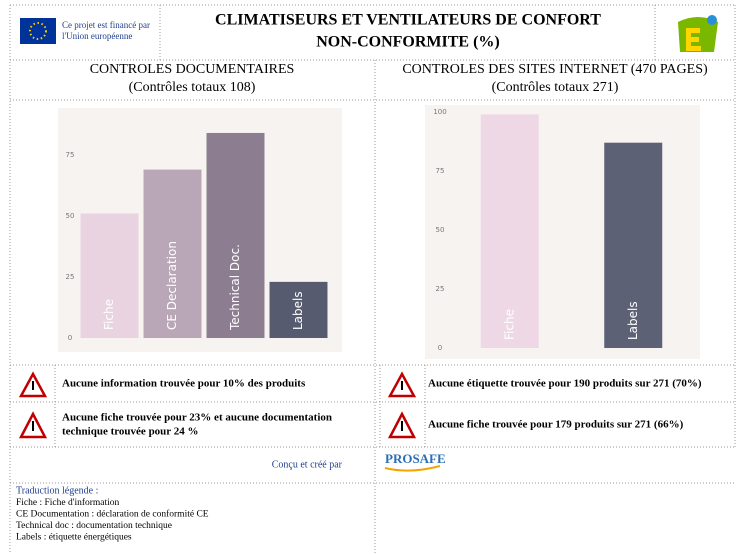 This screenshot has width=744, height=554. Describe the element at coordinates (415, 458) in the screenshot. I see `prosafe-logo: PROSAFE` at that location.